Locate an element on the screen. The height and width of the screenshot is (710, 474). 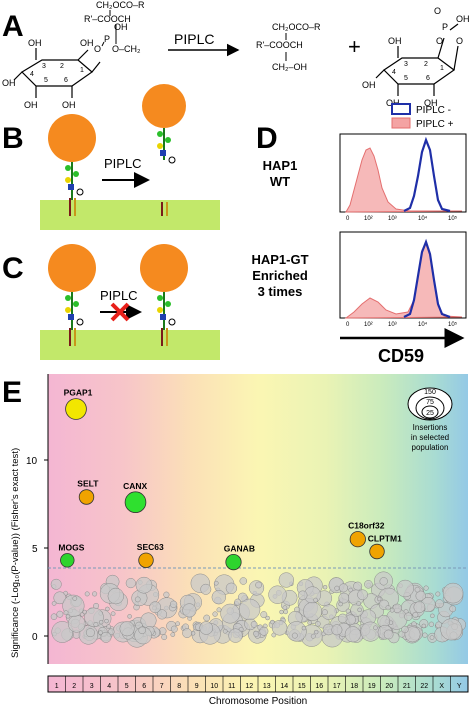
panel-d-label: D is located at coordinates (267, 138).